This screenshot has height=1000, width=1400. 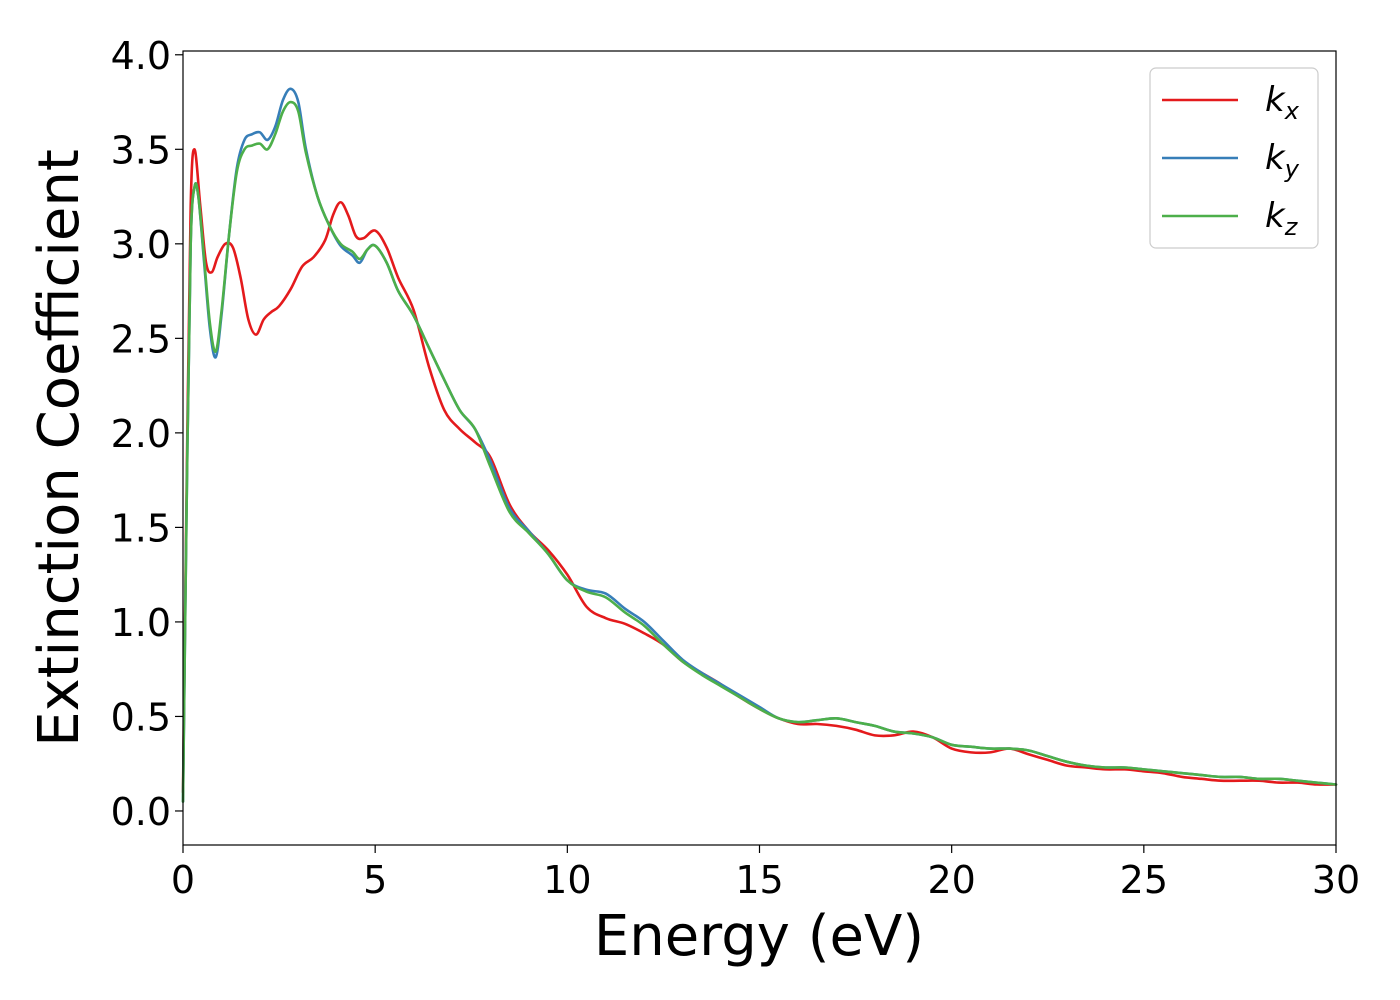 What do you see at coordinates (141, 812) in the screenshot?
I see `y-tick-label: 0.0` at bounding box center [141, 812].